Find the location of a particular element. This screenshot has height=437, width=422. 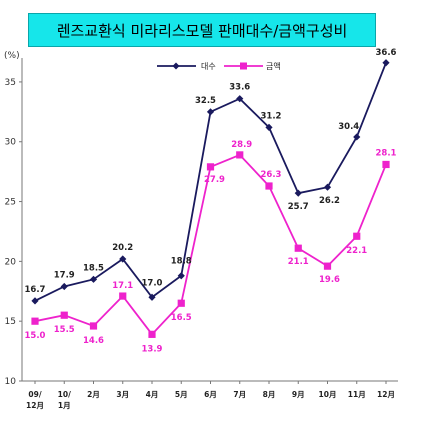

data-label: 25.7 is located at coordinates (298, 207).